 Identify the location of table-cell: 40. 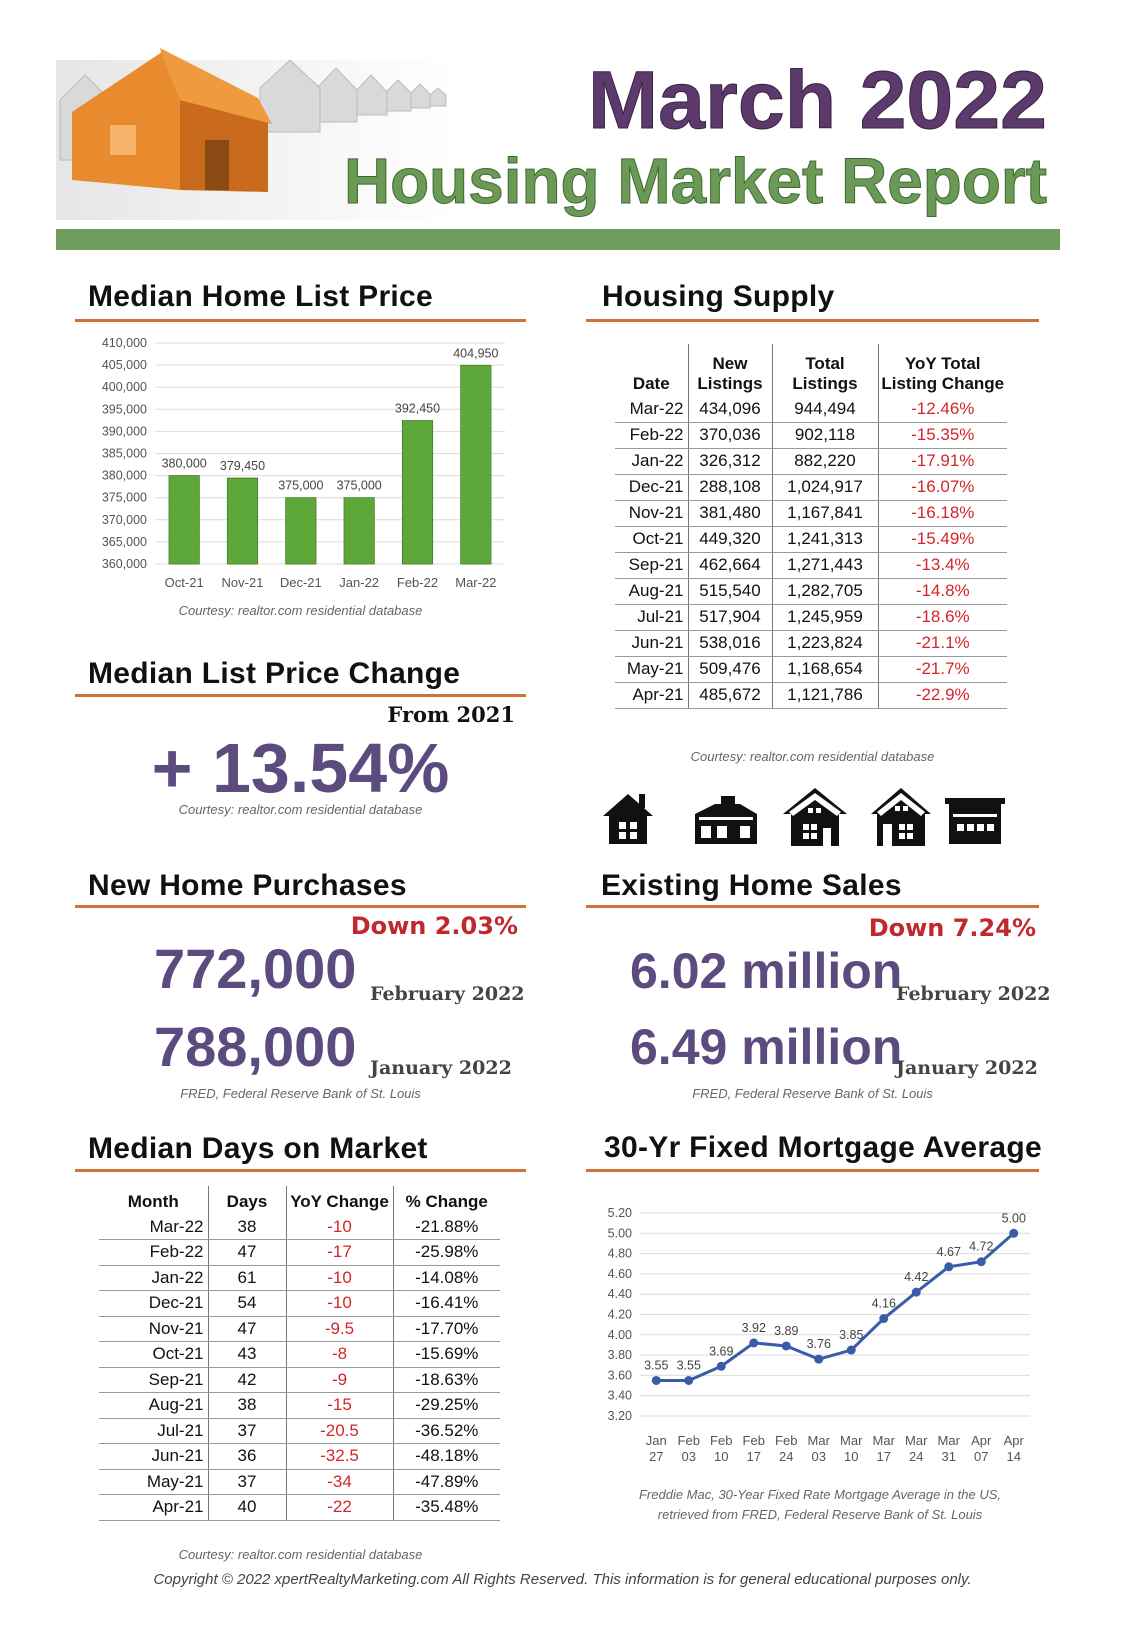
(246, 1507).